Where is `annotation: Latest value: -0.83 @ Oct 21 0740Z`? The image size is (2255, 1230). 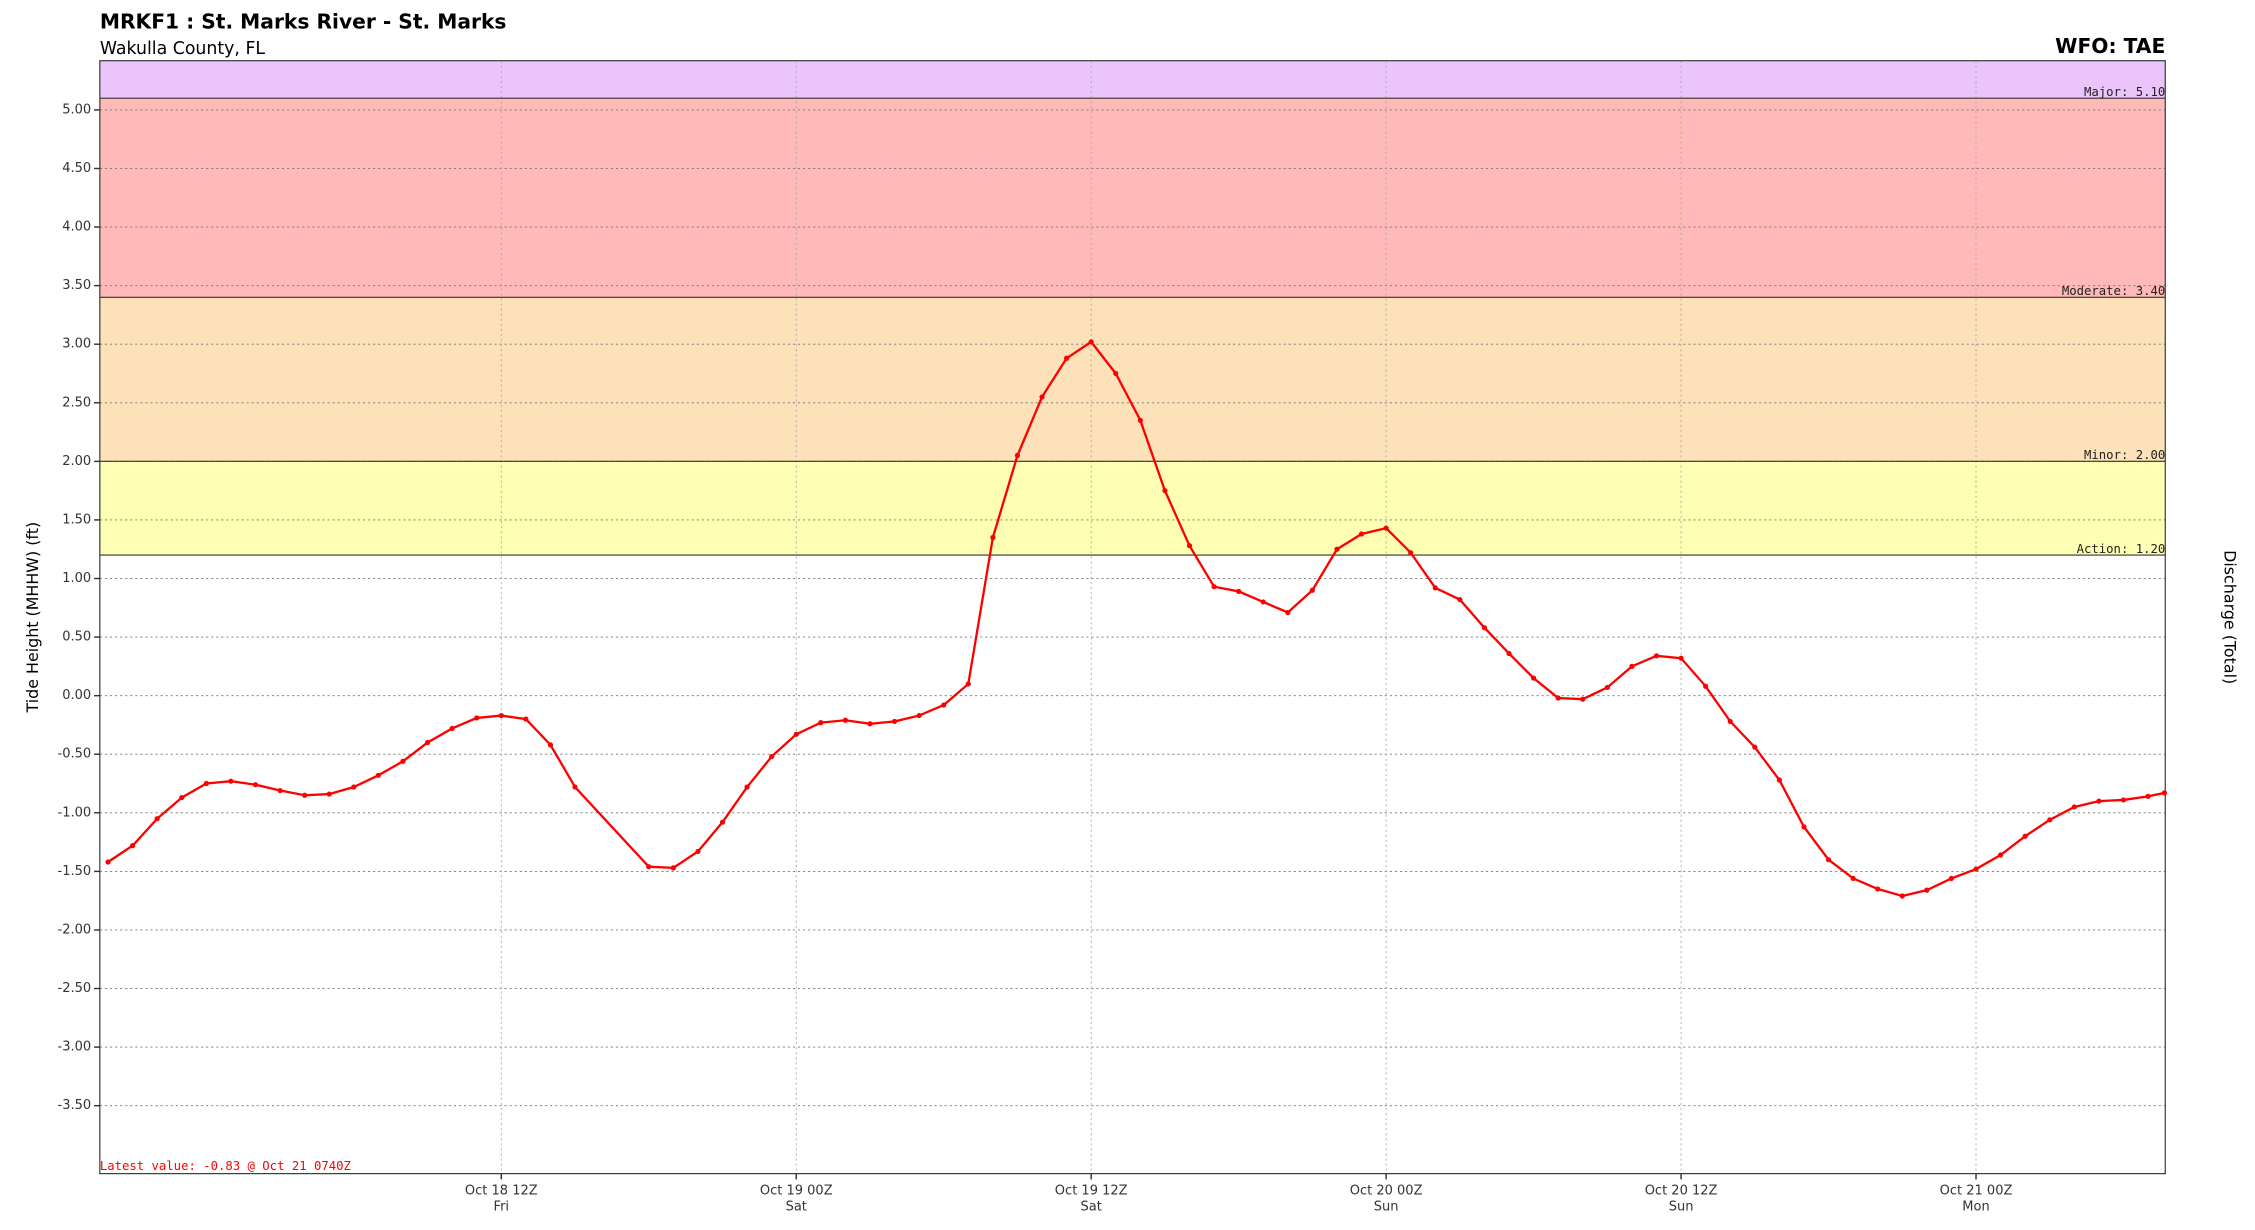 annotation: Latest value: -0.83 @ Oct 21 0740Z is located at coordinates (225, 1166).